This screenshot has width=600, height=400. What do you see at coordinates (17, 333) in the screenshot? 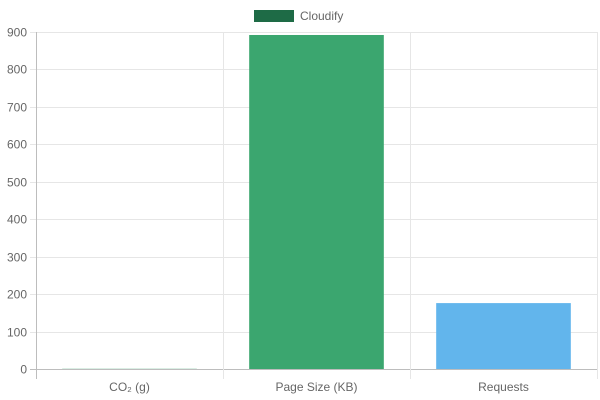
I see `y-tick-label: 100` at bounding box center [17, 333].